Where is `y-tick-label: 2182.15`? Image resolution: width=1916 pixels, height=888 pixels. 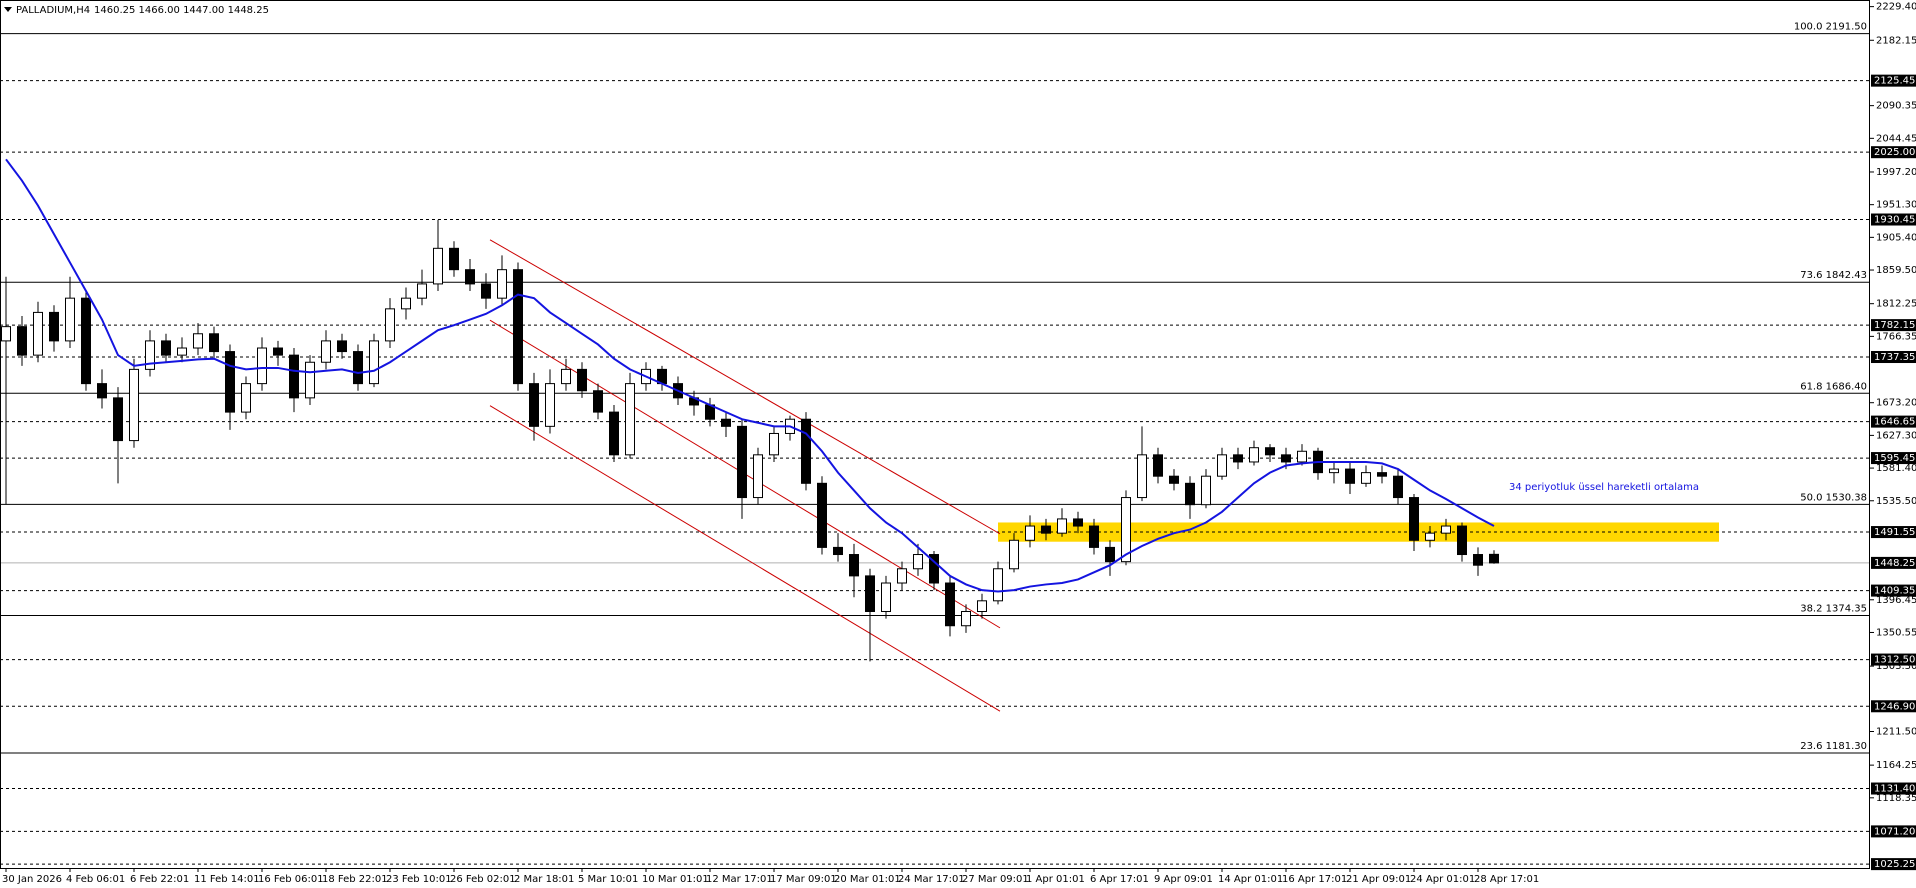 y-tick-label: 2182.15 is located at coordinates (1896, 40).